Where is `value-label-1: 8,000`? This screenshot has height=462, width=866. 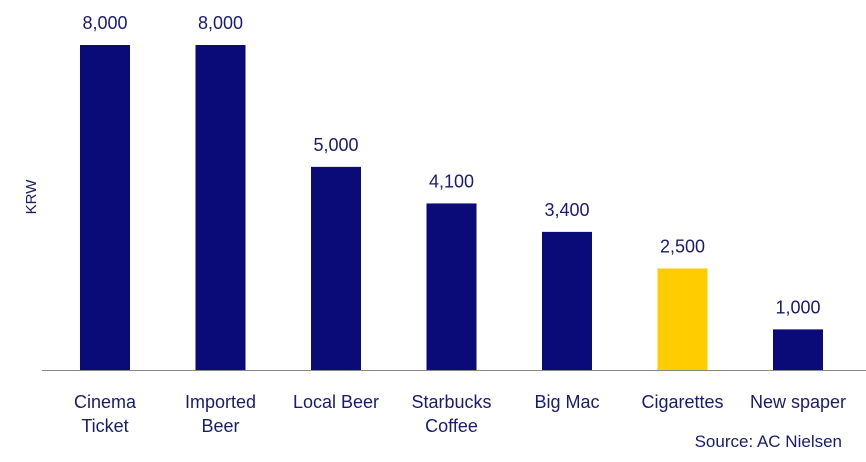 value-label-1: 8,000 is located at coordinates (220, 23).